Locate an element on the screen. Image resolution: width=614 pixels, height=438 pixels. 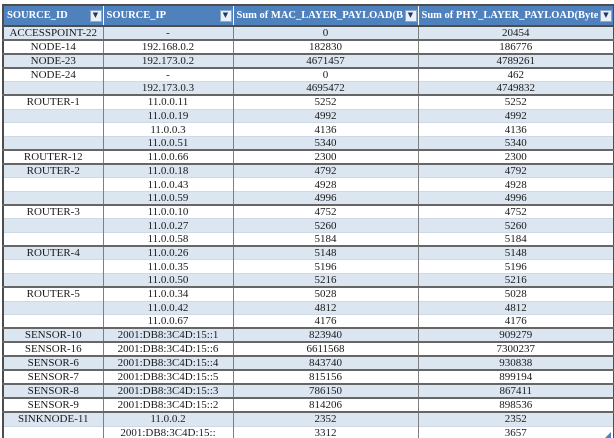
cell-mac-payload: 5196 is located at coordinates (326, 266).